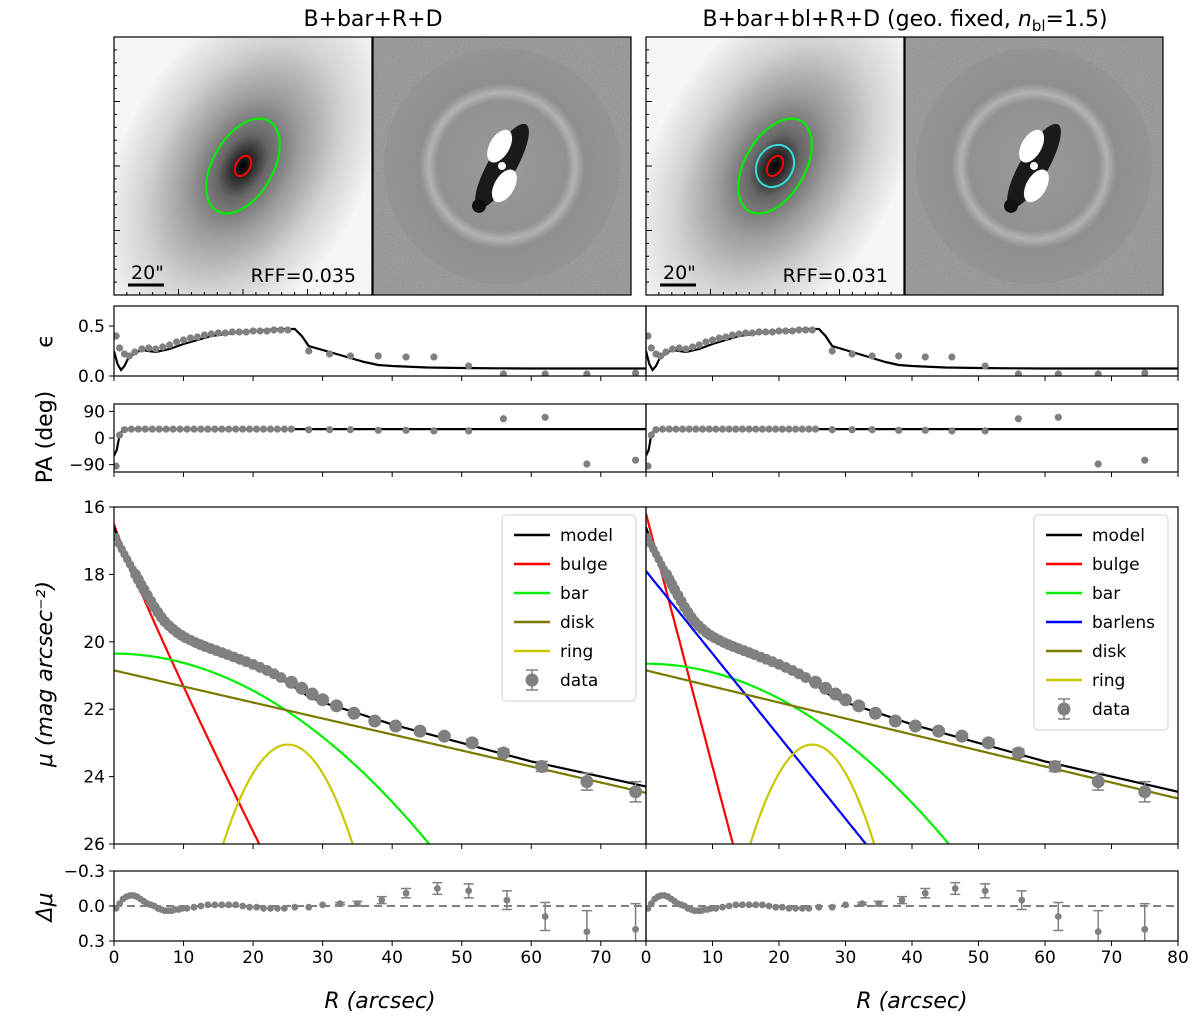  What do you see at coordinates (372, 19) in the screenshot?
I see `title-left: B+bar+R+D` at bounding box center [372, 19].